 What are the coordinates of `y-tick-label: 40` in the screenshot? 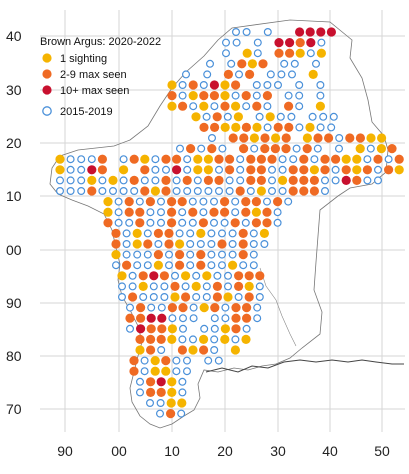 It's located at (14, 36).